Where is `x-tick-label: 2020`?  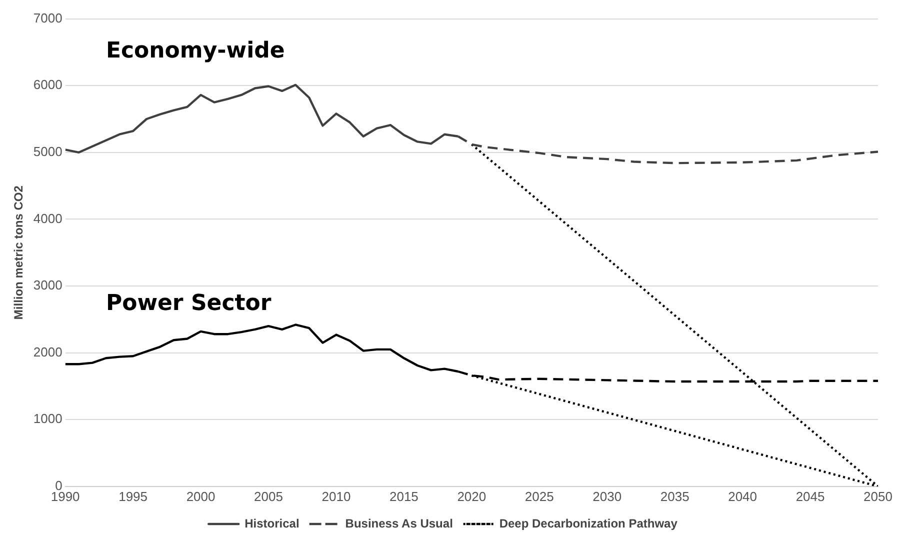 x-tick-label: 2020 is located at coordinates (471, 496).